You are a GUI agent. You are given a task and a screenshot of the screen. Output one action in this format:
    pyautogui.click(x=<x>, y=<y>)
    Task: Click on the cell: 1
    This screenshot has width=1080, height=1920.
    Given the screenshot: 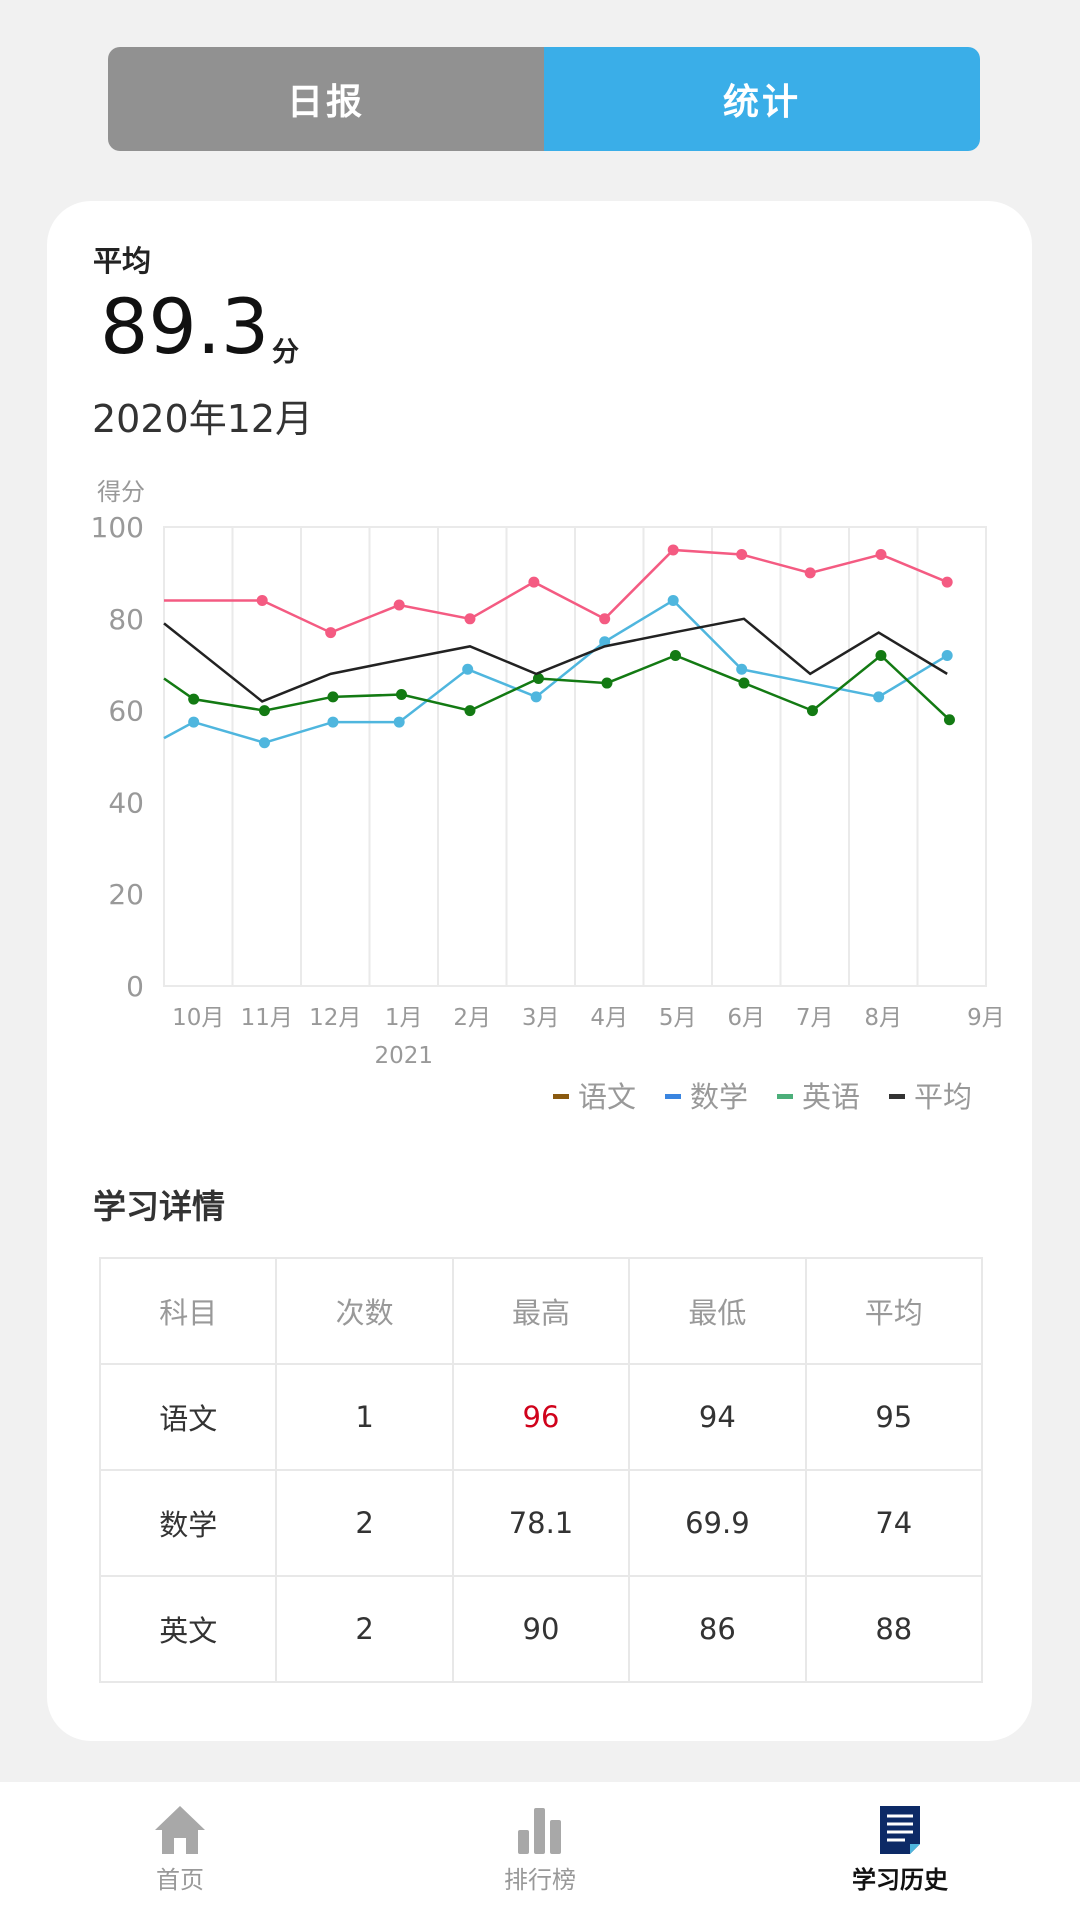 What is the action you would take?
    pyautogui.click(x=364, y=1417)
    